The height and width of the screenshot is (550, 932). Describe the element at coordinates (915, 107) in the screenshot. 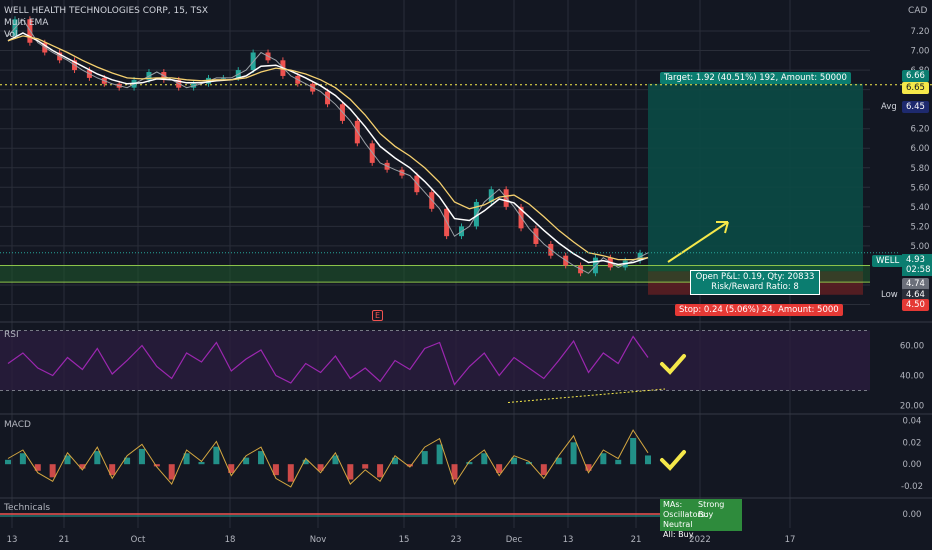

I see `avg-price-tag: 6.45` at that location.